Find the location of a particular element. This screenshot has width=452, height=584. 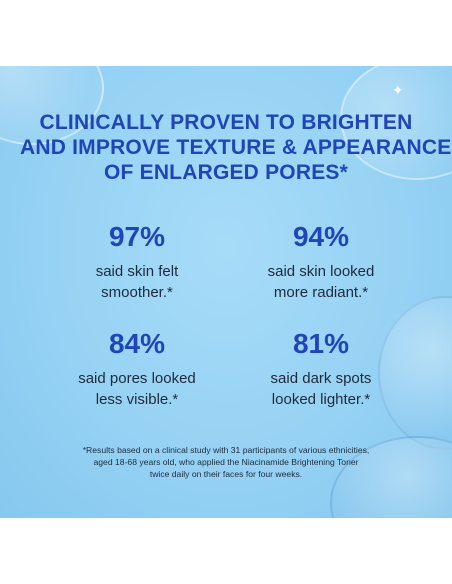

stat-percentage: 97% is located at coordinates (137, 236).